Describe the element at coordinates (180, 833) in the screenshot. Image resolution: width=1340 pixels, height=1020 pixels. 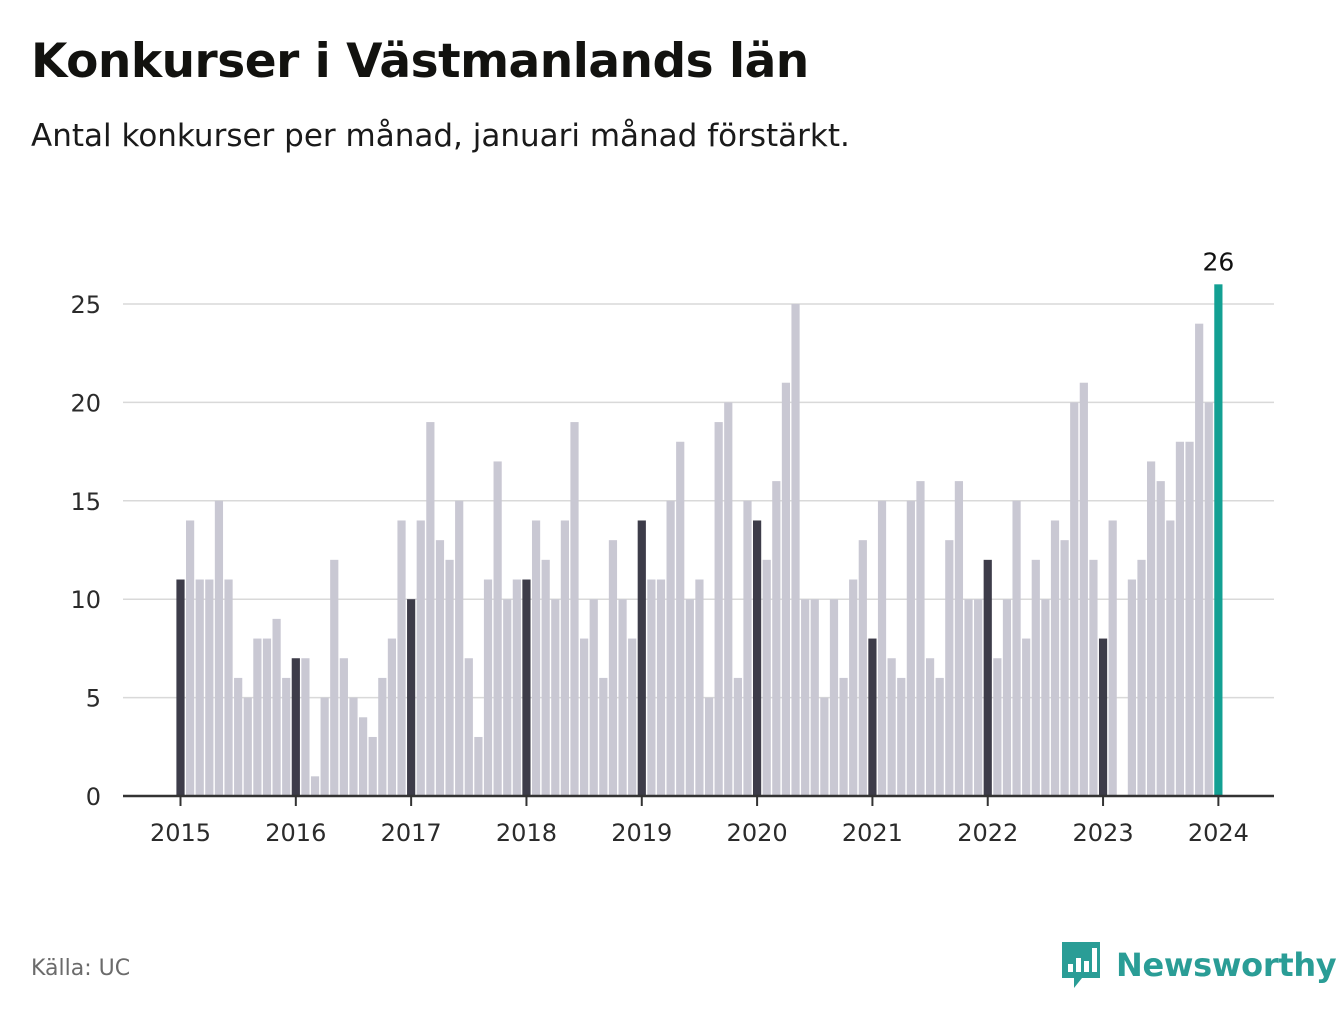
I see `x-tick-label: 2015` at that location.